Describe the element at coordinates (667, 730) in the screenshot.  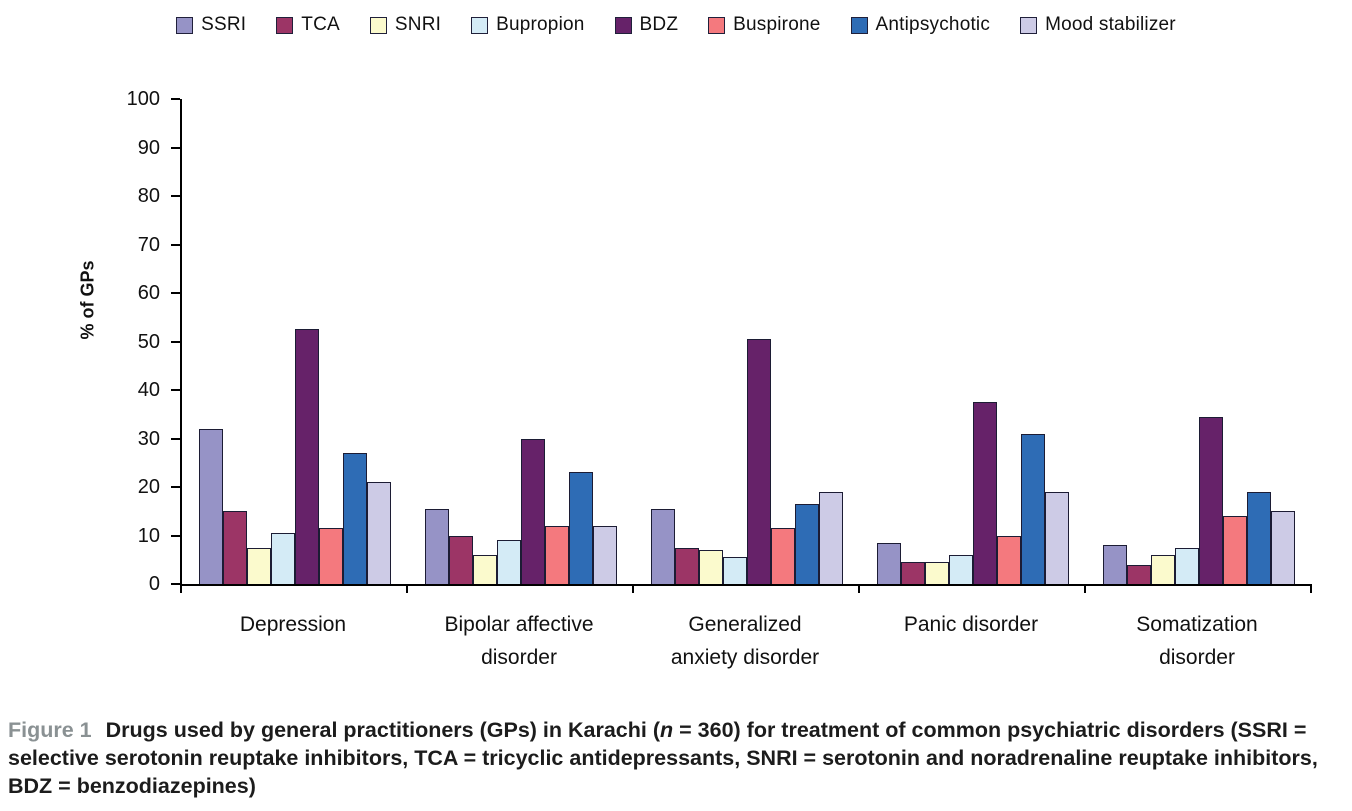
I see `figure-caption-n: n` at that location.